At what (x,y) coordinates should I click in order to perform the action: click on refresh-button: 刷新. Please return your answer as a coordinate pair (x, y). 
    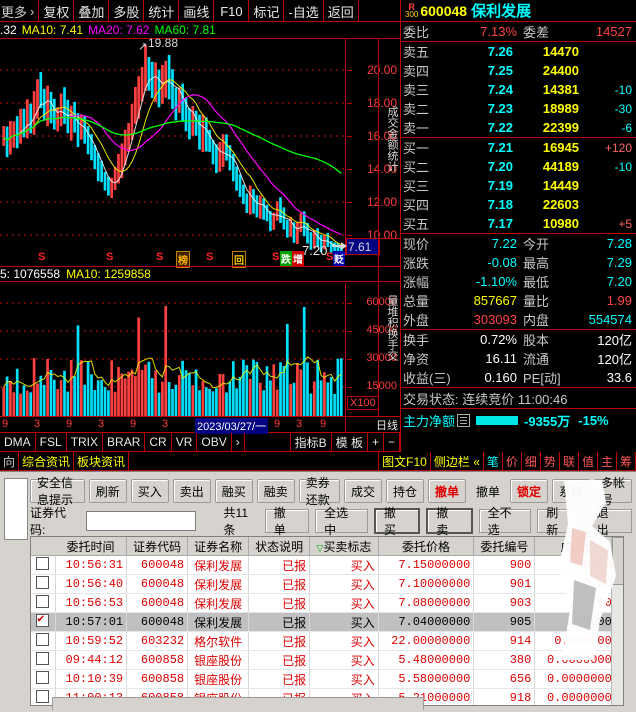
    Looking at the image, I should click on (107, 491).